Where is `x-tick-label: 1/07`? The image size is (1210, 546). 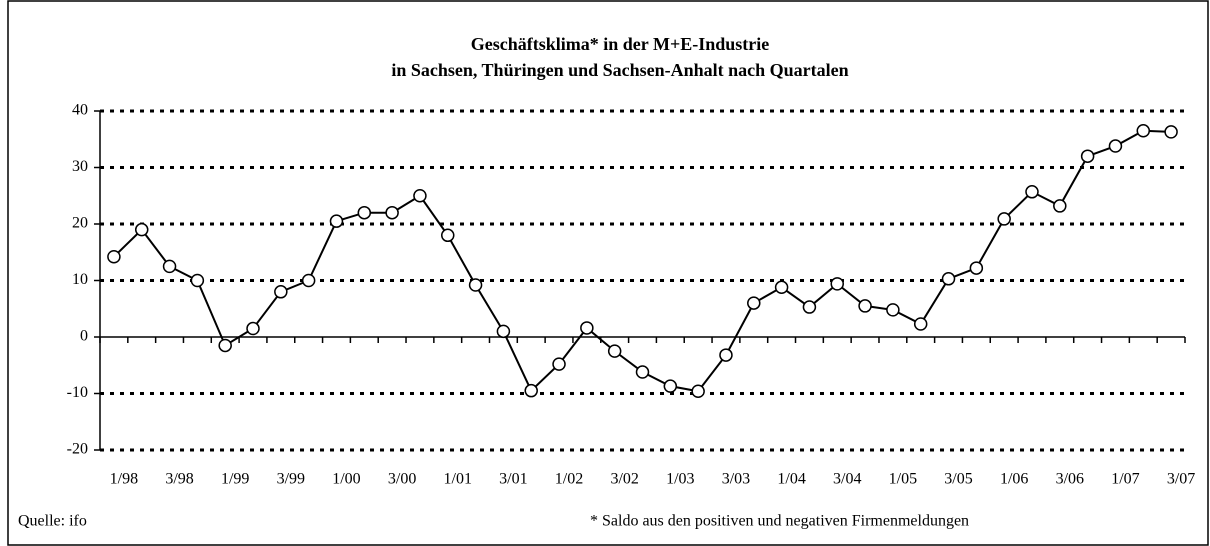
x-tick-label: 1/07 is located at coordinates (1125, 479).